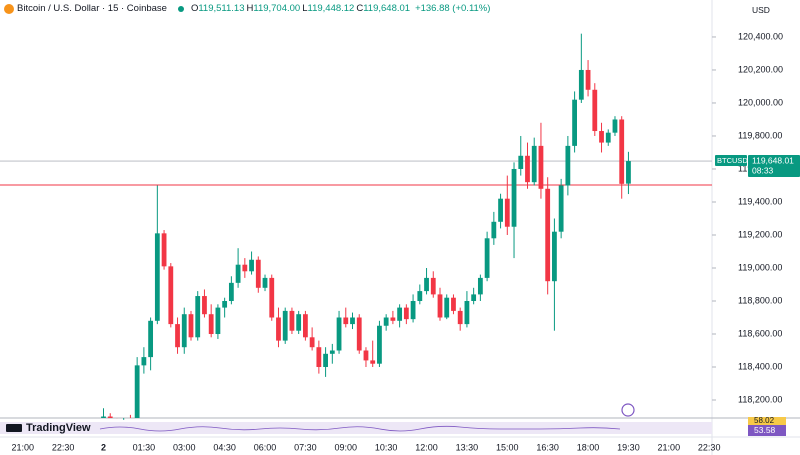 The width and height of the screenshot is (800, 455). What do you see at coordinates (760, 135) in the screenshot?
I see `y-tick-label: 119,800.00` at bounding box center [760, 135].